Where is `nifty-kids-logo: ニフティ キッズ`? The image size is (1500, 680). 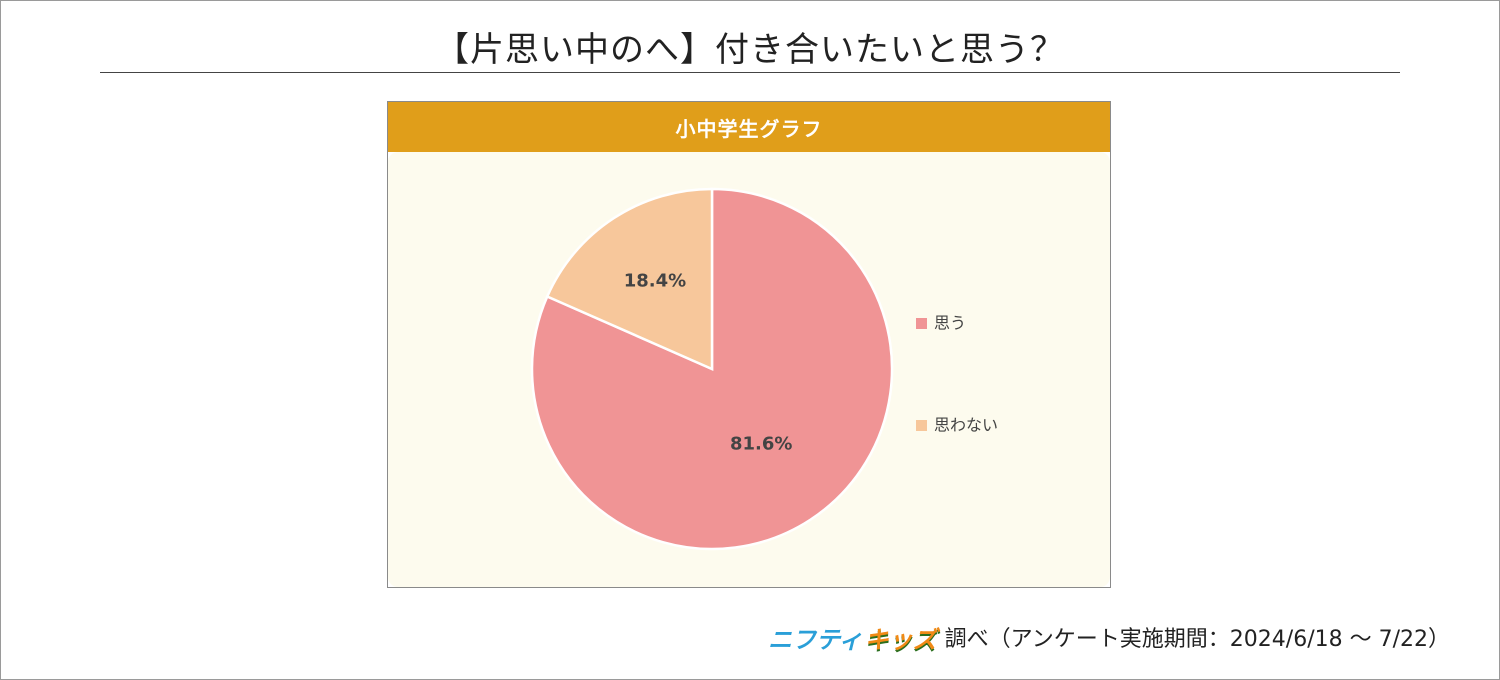
nifty-kids-logo: ニフティ キッズ is located at coordinates (852, 637).